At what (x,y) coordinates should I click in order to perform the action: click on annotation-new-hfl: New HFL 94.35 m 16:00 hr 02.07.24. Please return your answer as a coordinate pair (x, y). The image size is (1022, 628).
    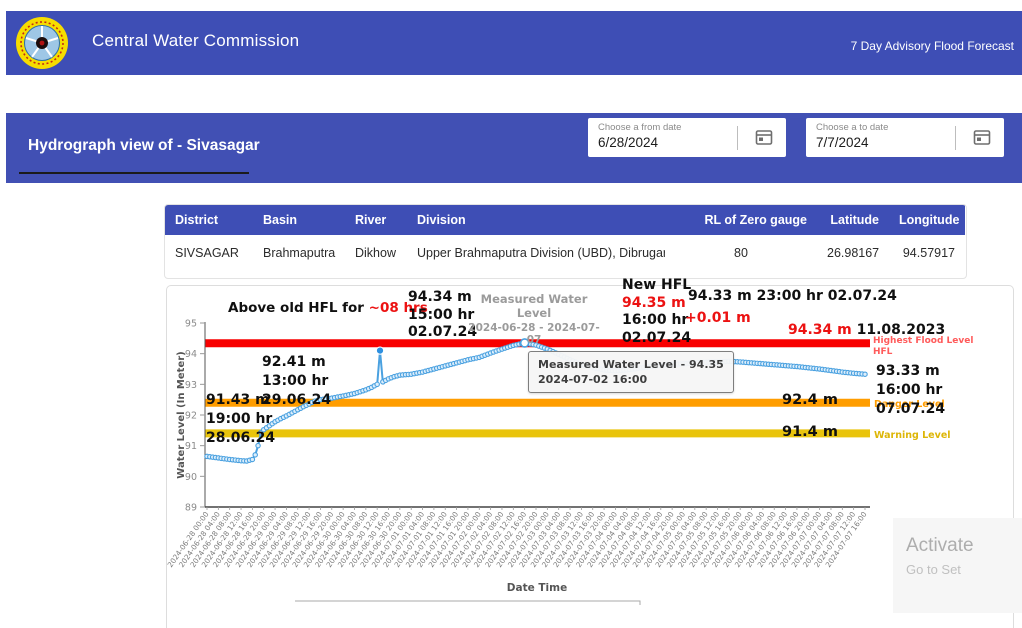
    Looking at the image, I should click on (657, 311).